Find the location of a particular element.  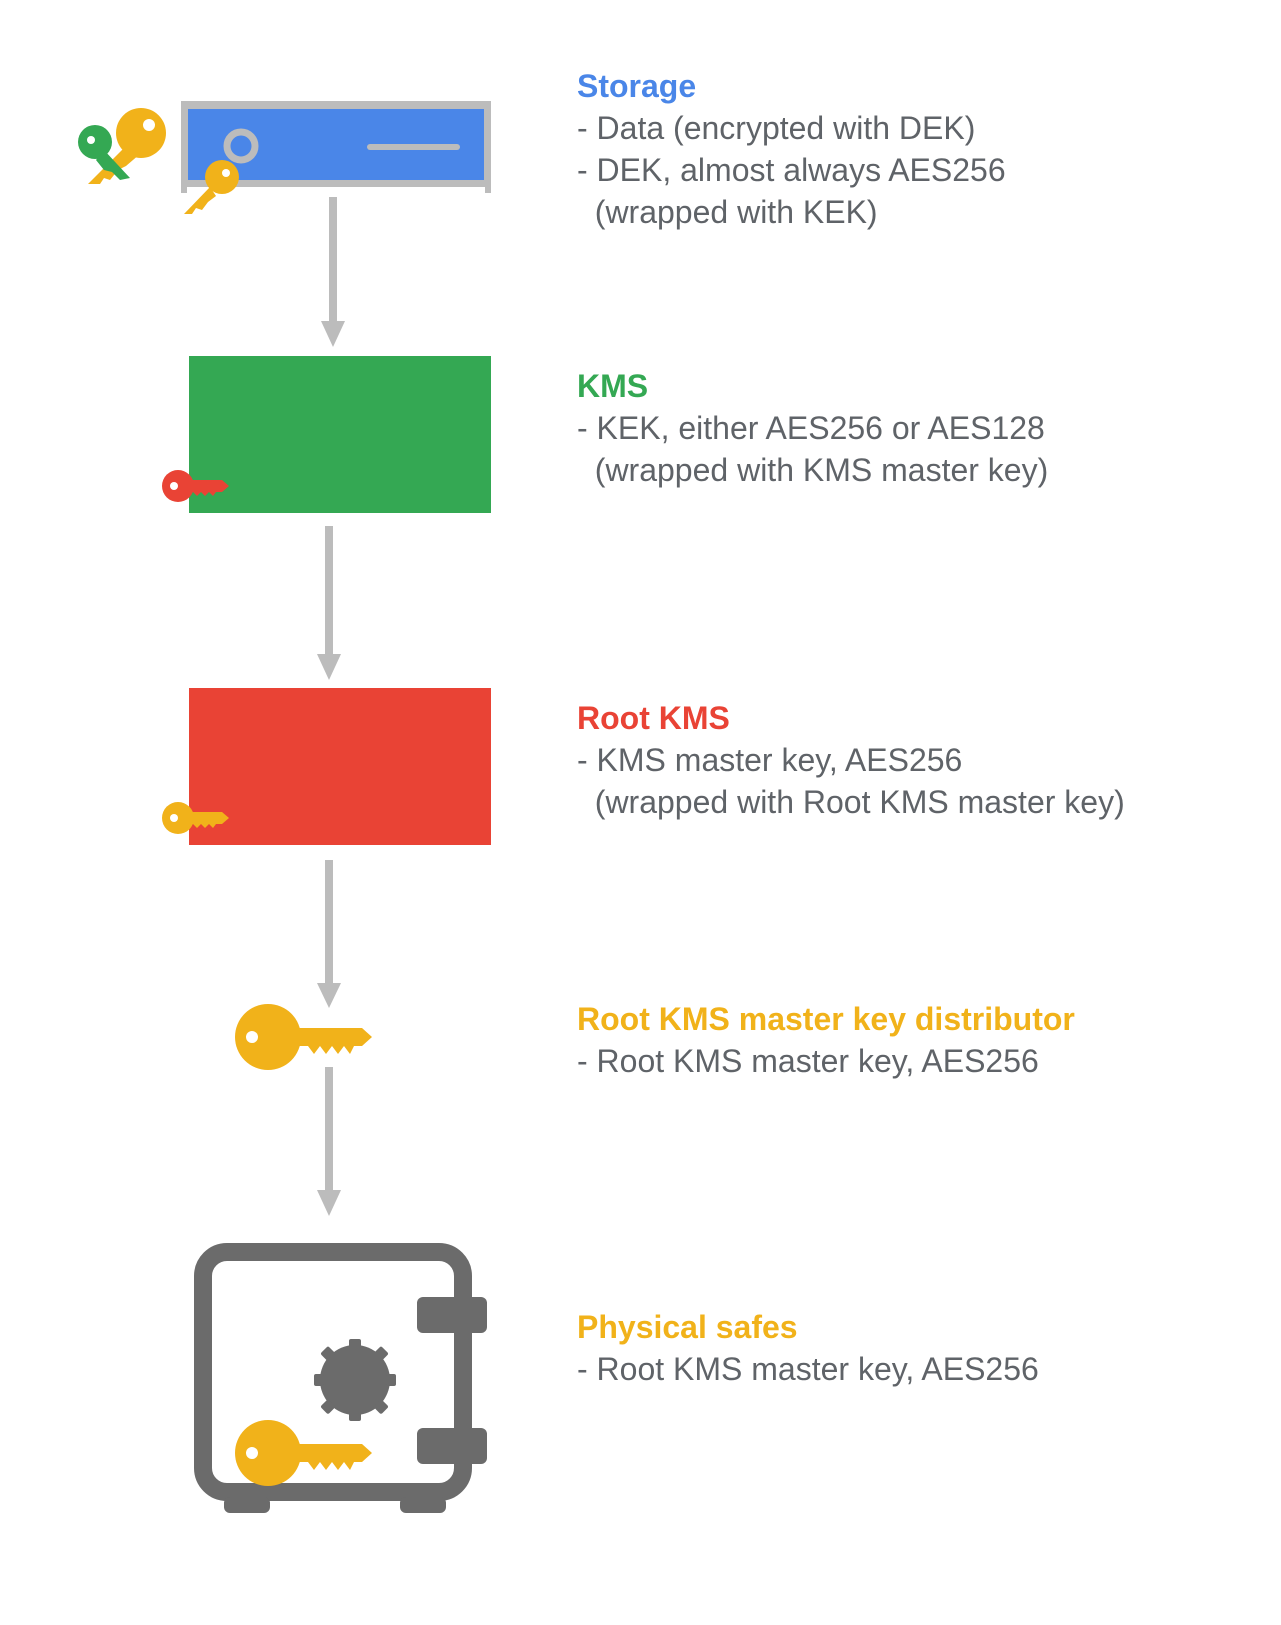

key-icon is located at coordinates (303, 1037).